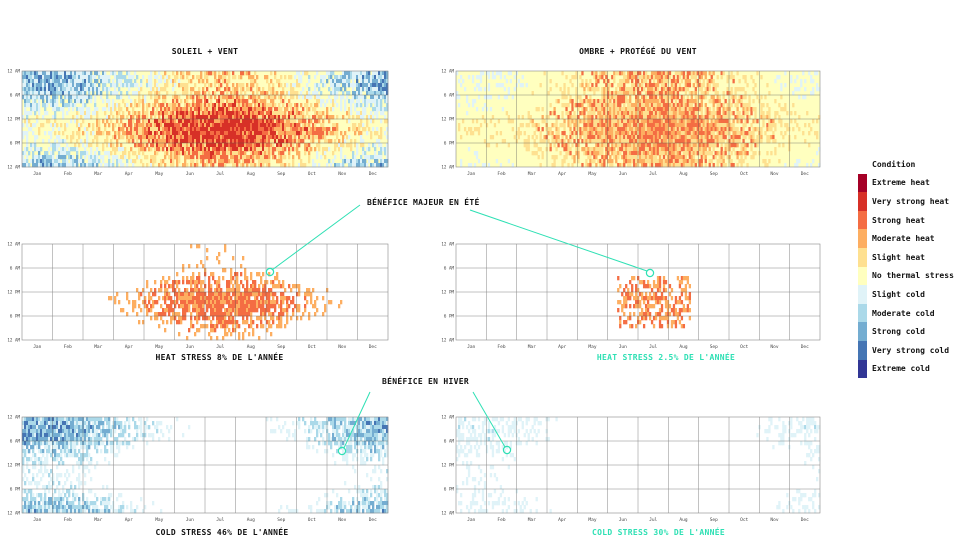 This screenshot has height=543, width=960. What do you see at coordinates (270, 272) in the screenshot?
I see `marker-summer-left` at bounding box center [270, 272].